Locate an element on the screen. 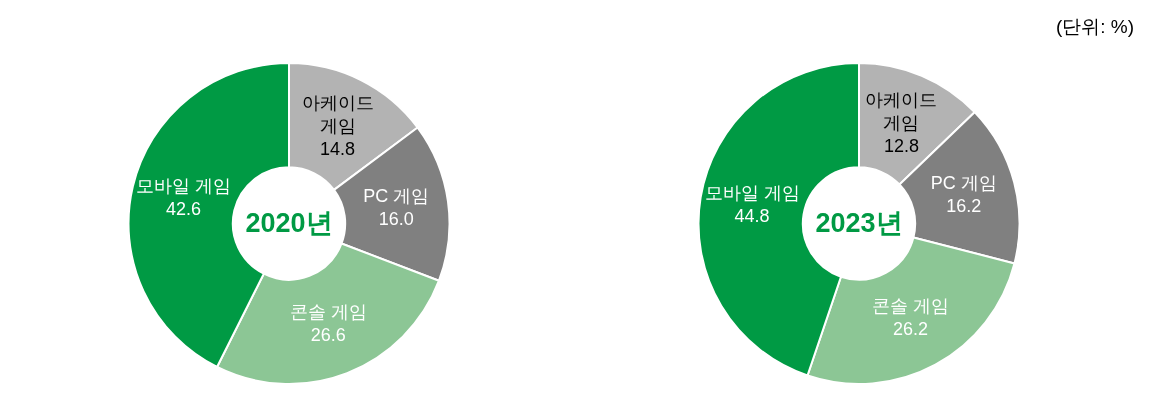 Image resolution: width=1157 pixels, height=395 pixels. data-label: 12.8 is located at coordinates (901, 145).